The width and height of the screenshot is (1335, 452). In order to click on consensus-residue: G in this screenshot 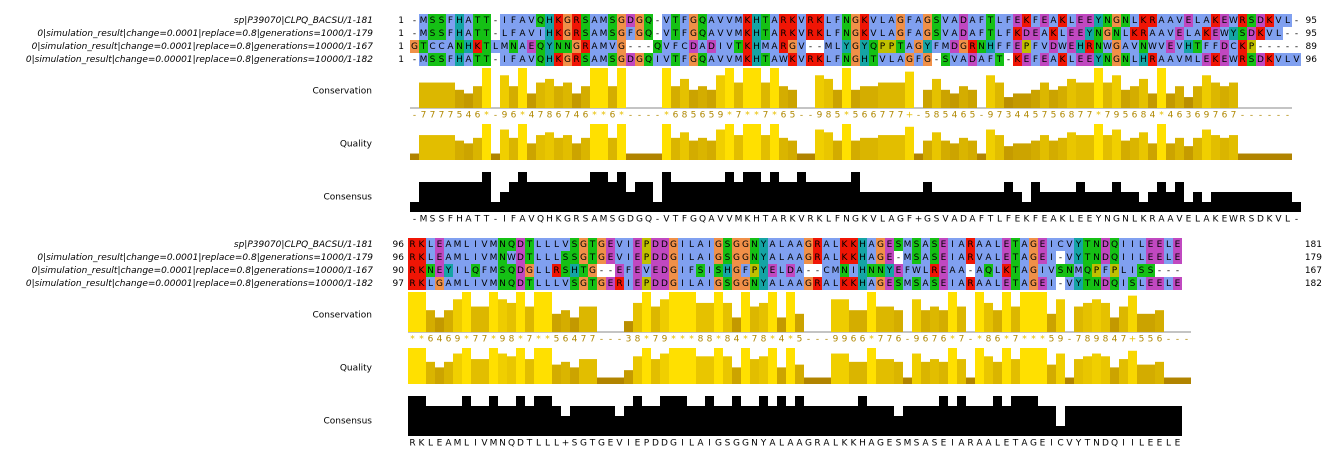, I will do `click(808, 444)`.